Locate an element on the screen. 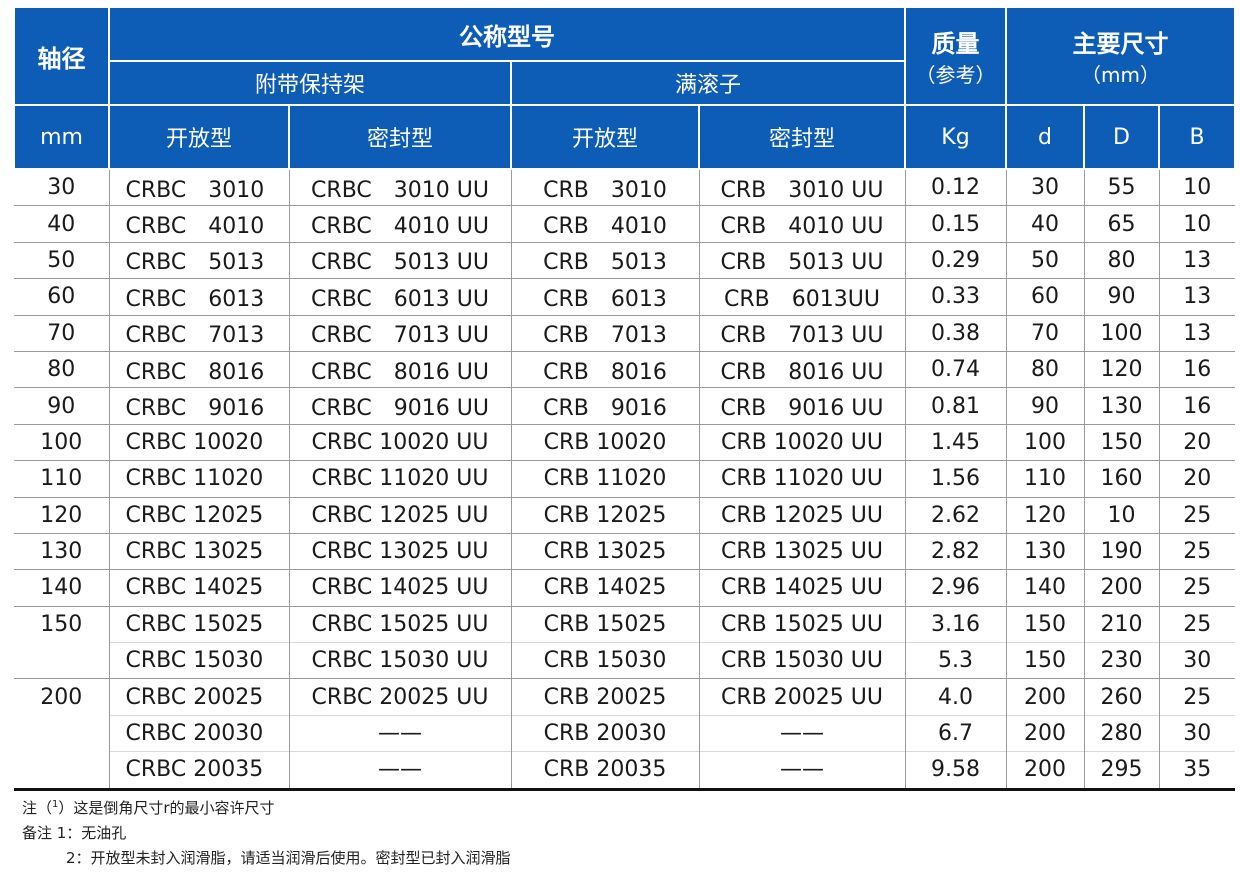 This screenshot has width=1240, height=879. cell-dim-B: 35 is located at coordinates (1197, 770).